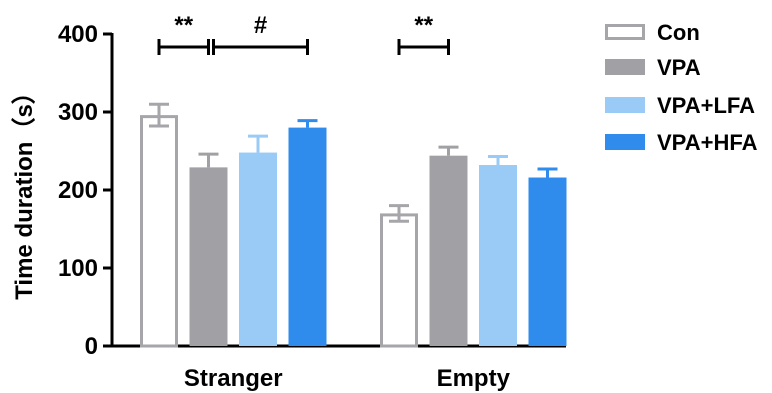  Describe the element at coordinates (474, 378) in the screenshot. I see `x-tick-label: Empty` at that location.